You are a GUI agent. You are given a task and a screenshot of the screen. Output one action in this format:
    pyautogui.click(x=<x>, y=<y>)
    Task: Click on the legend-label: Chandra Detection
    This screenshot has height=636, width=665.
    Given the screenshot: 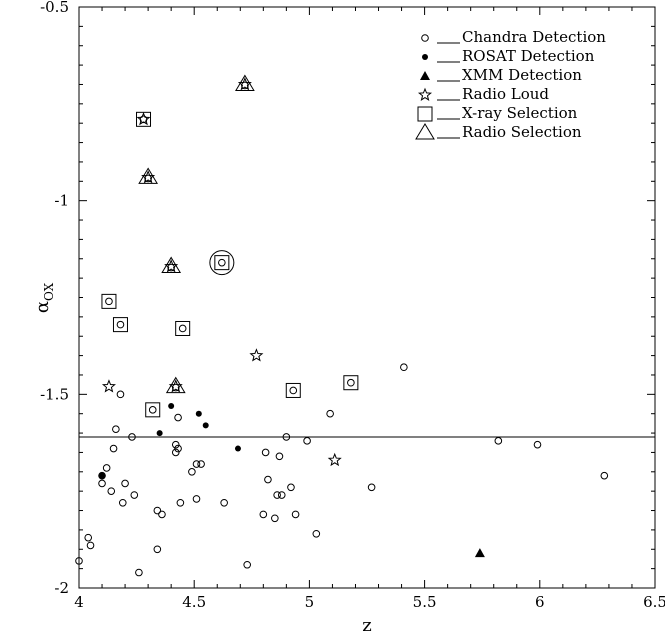 What is the action you would take?
    pyautogui.click(x=534, y=37)
    